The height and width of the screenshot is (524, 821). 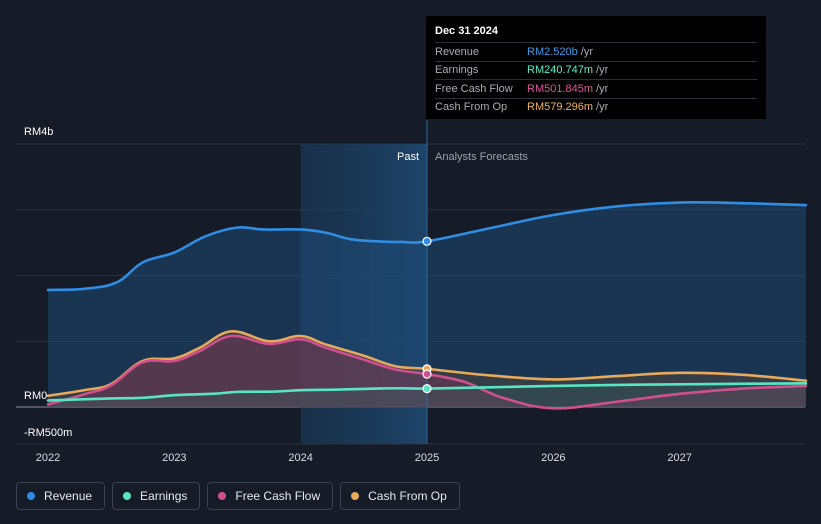 What do you see at coordinates (35, 396) in the screenshot?
I see `y-axis-label: RM0` at bounding box center [35, 396].